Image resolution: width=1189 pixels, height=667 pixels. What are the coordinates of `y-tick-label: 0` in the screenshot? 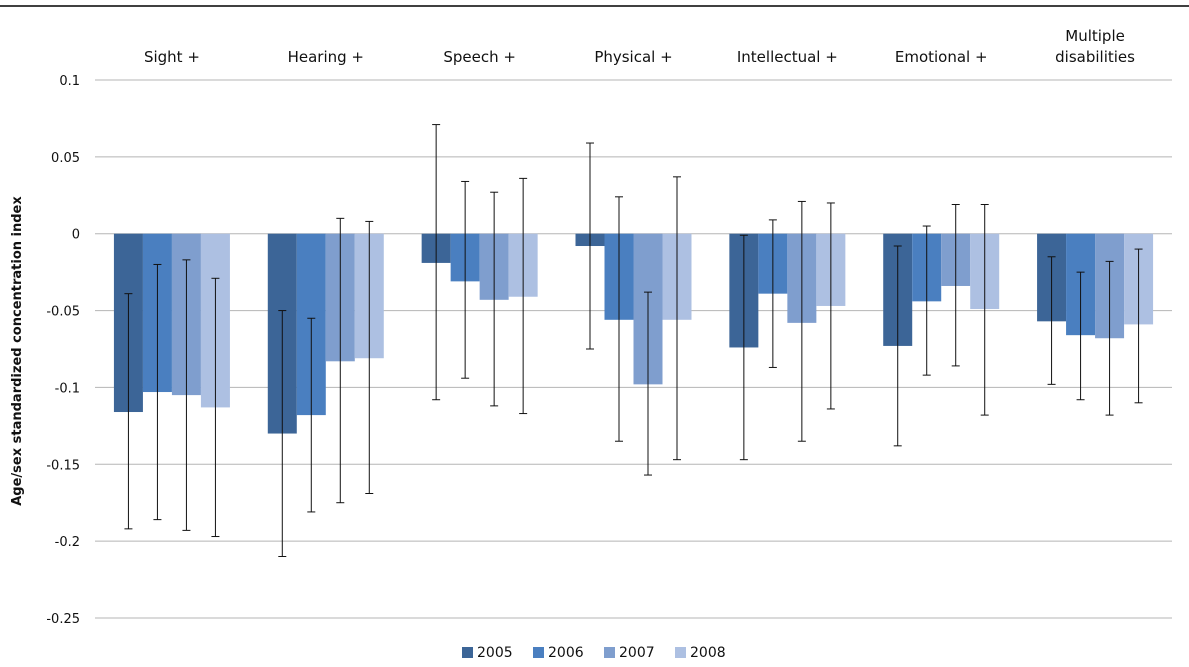 It's located at (76, 235).